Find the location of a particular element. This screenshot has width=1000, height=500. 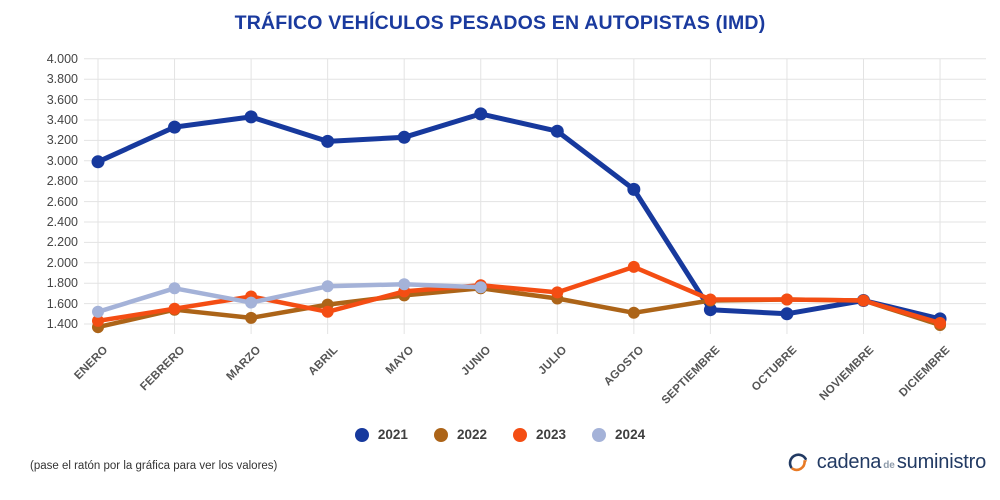

data-point-2023-ENERO is located at coordinates (98, 320).